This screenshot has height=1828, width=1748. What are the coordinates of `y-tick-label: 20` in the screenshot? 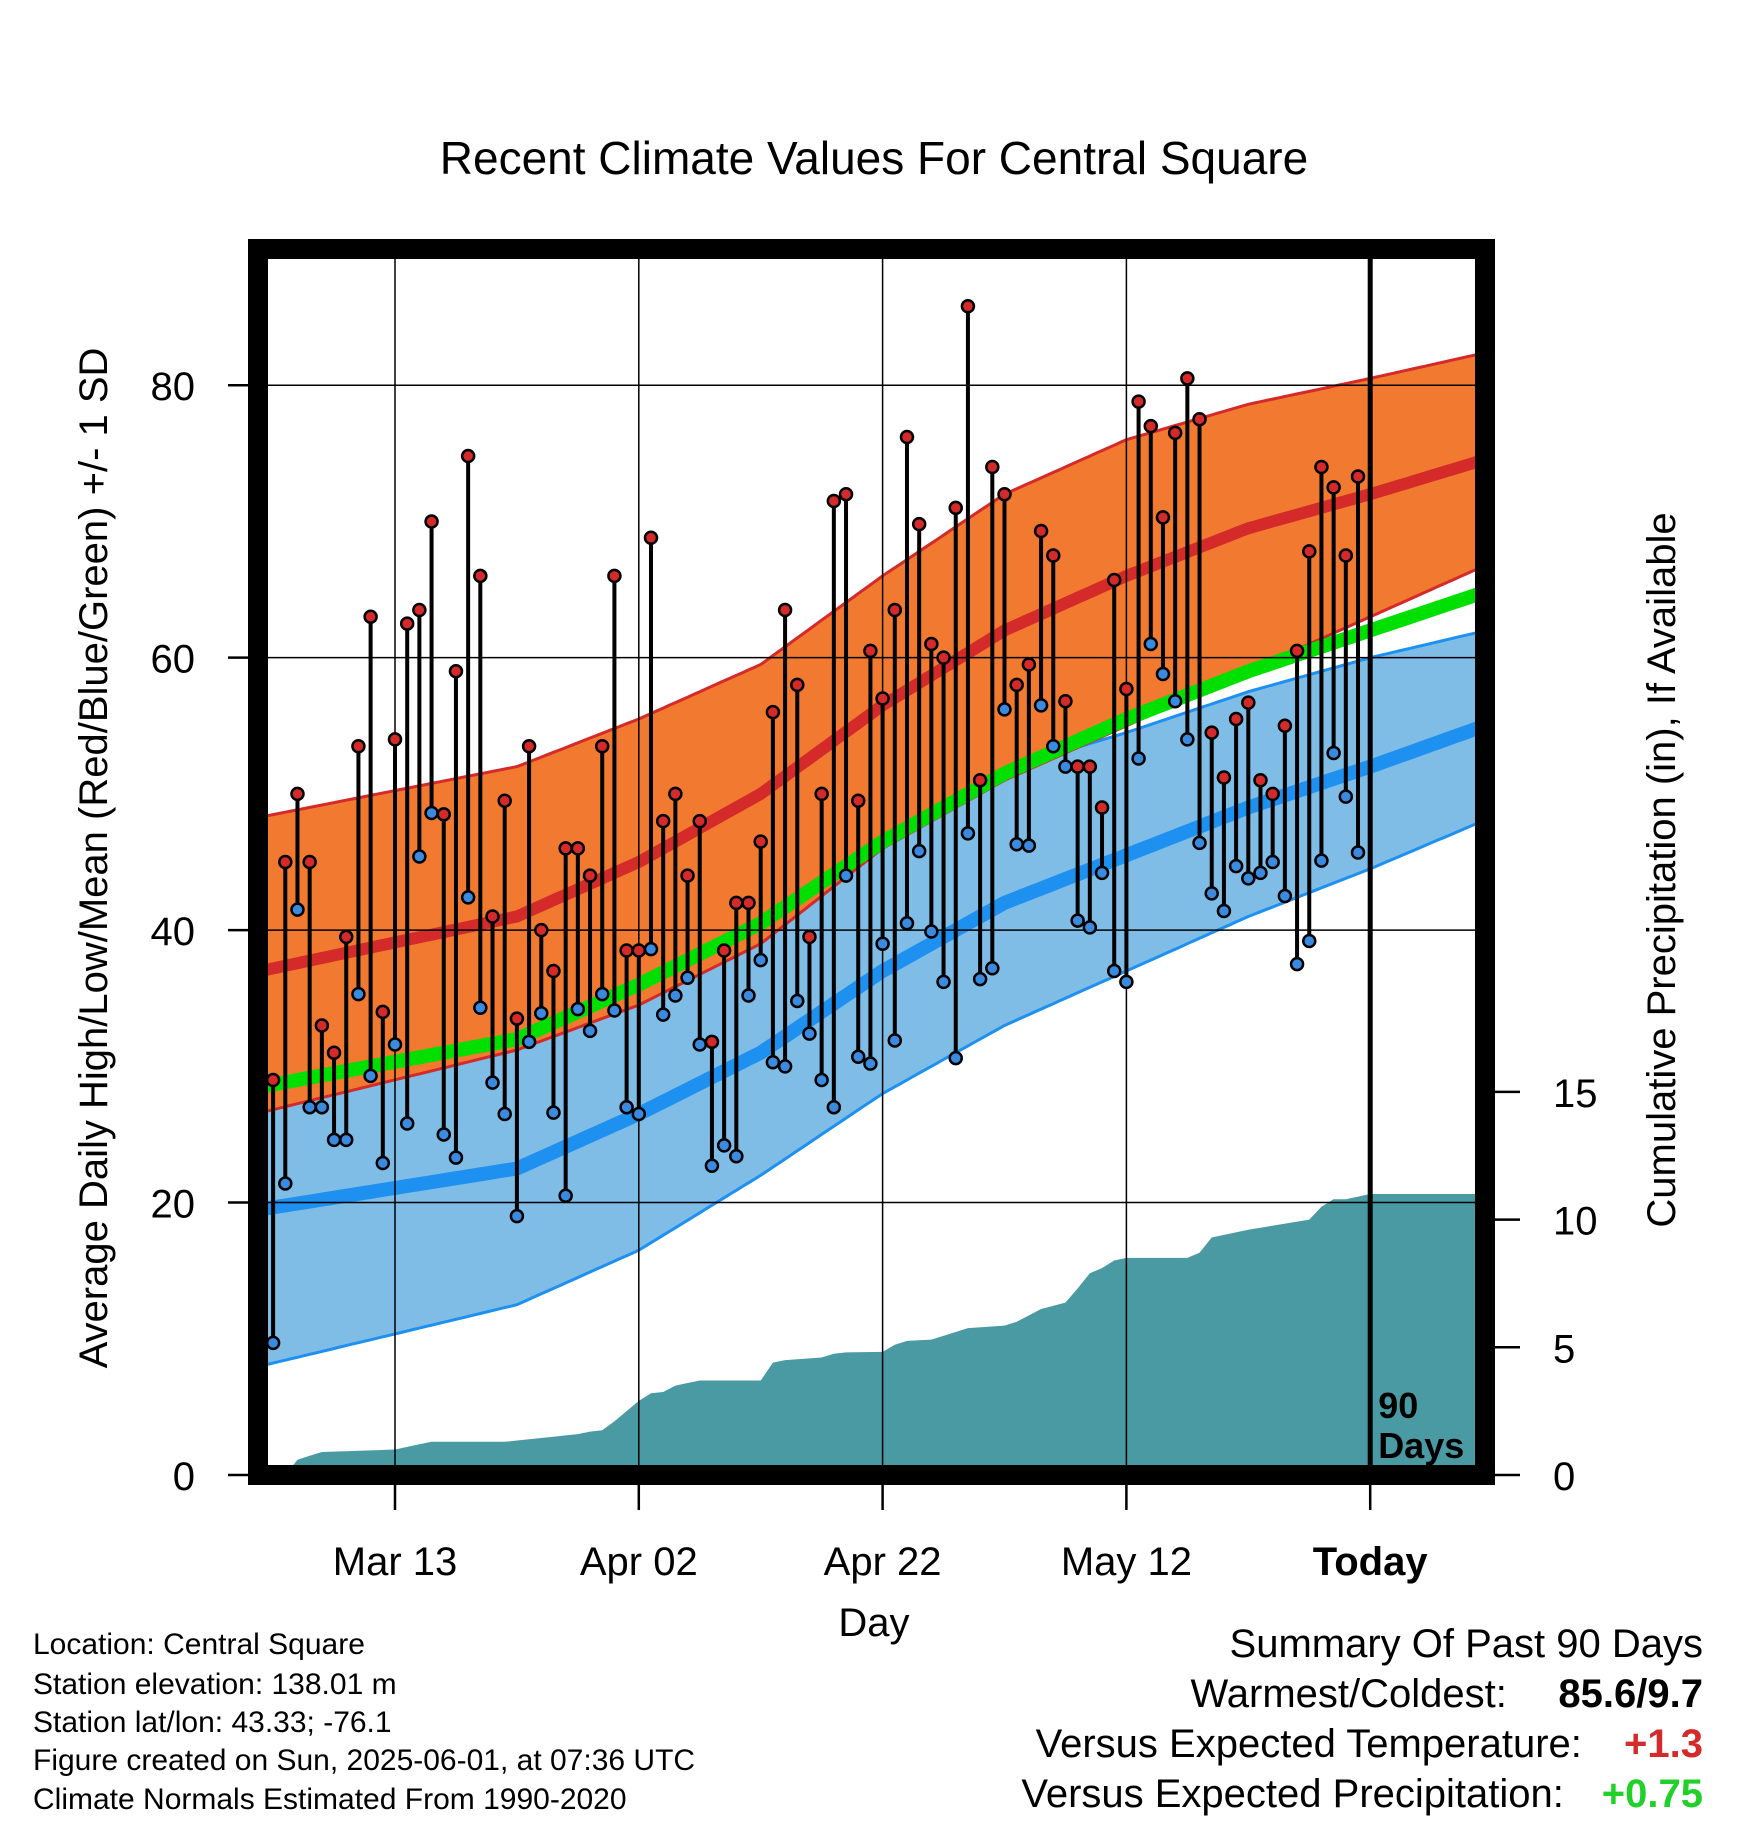 It's located at (173, 1205).